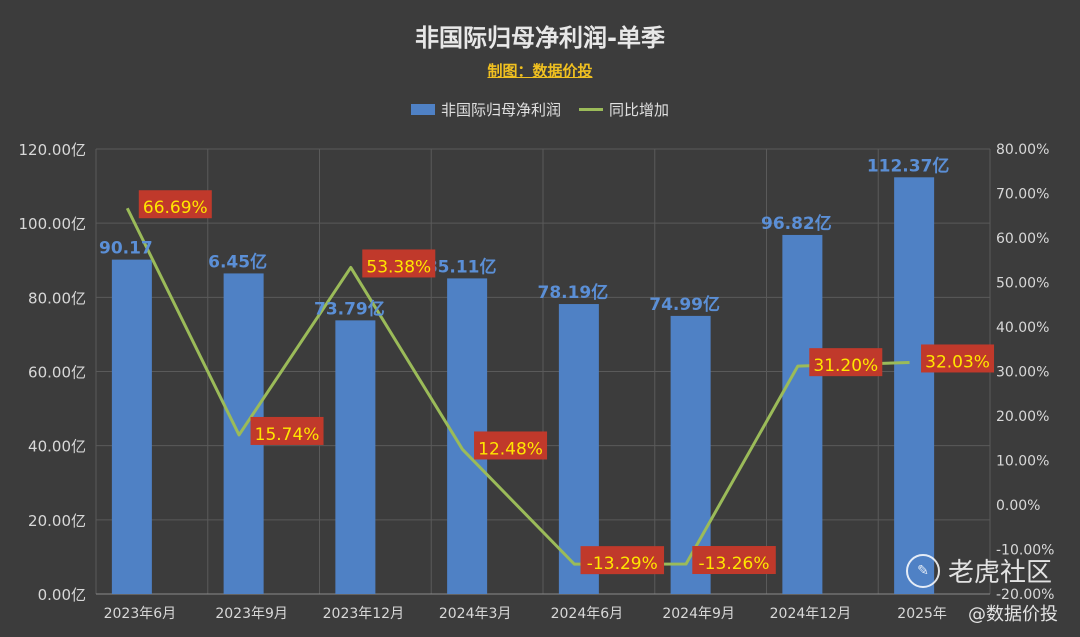  I want to click on legend: 非国际归母净利润 同比增加, so click(540, 109).